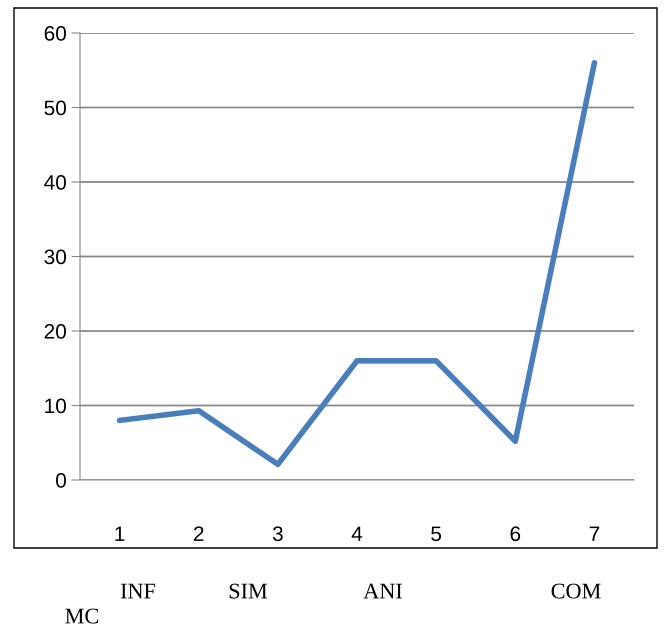 The height and width of the screenshot is (633, 664). I want to click on text: COM, so click(576, 591).